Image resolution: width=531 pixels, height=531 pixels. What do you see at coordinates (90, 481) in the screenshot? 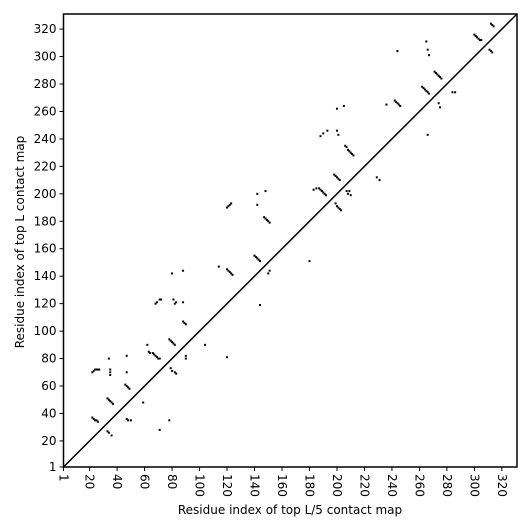
I see `x-tick-label: 20` at bounding box center [90, 481].